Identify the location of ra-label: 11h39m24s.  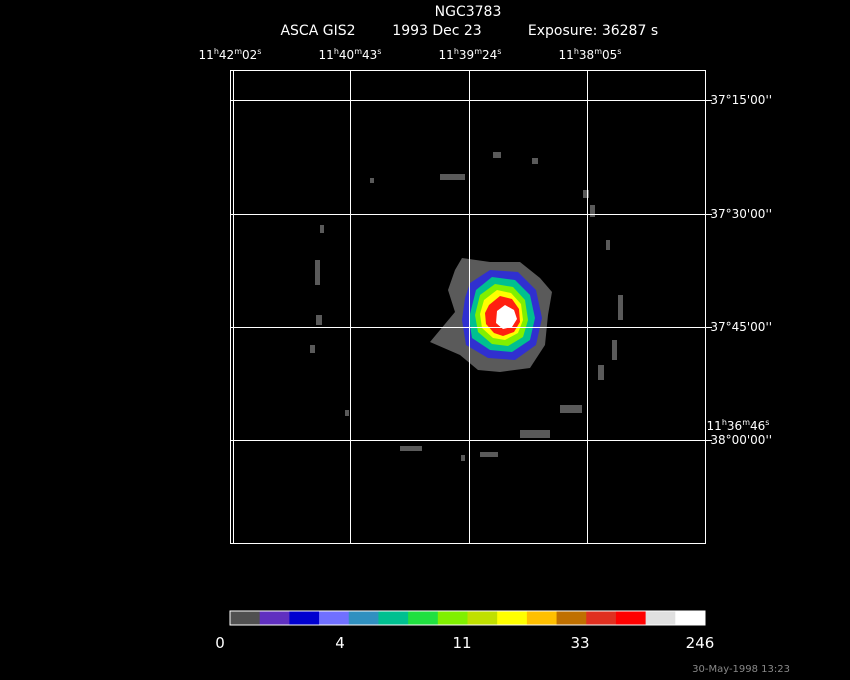
(470, 54).